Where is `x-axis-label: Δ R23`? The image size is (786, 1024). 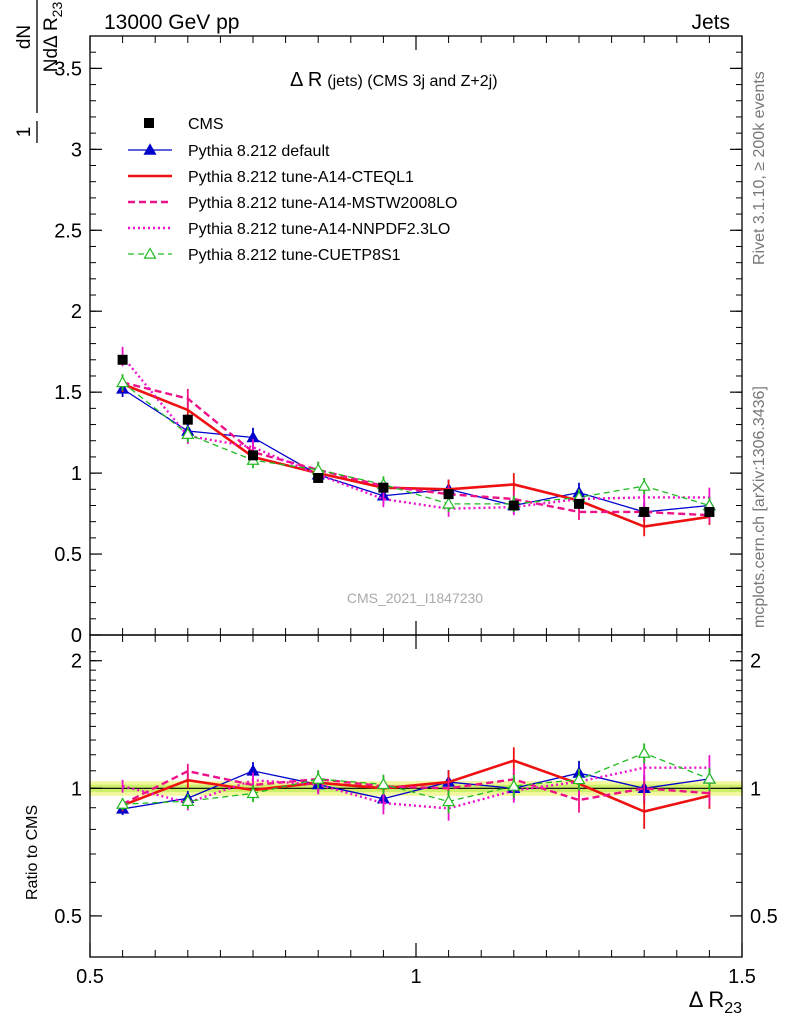 x-axis-label: Δ R23 is located at coordinates (715, 1002).